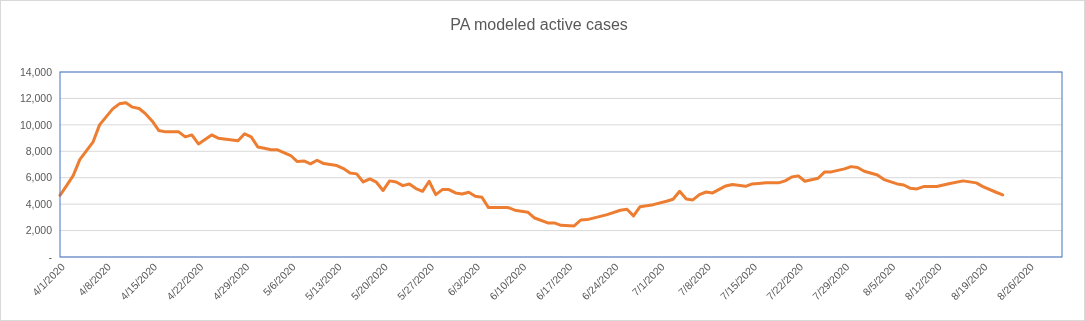 Image resolution: width=1085 pixels, height=321 pixels. I want to click on y-tick-label: 6,000, so click(39, 177).